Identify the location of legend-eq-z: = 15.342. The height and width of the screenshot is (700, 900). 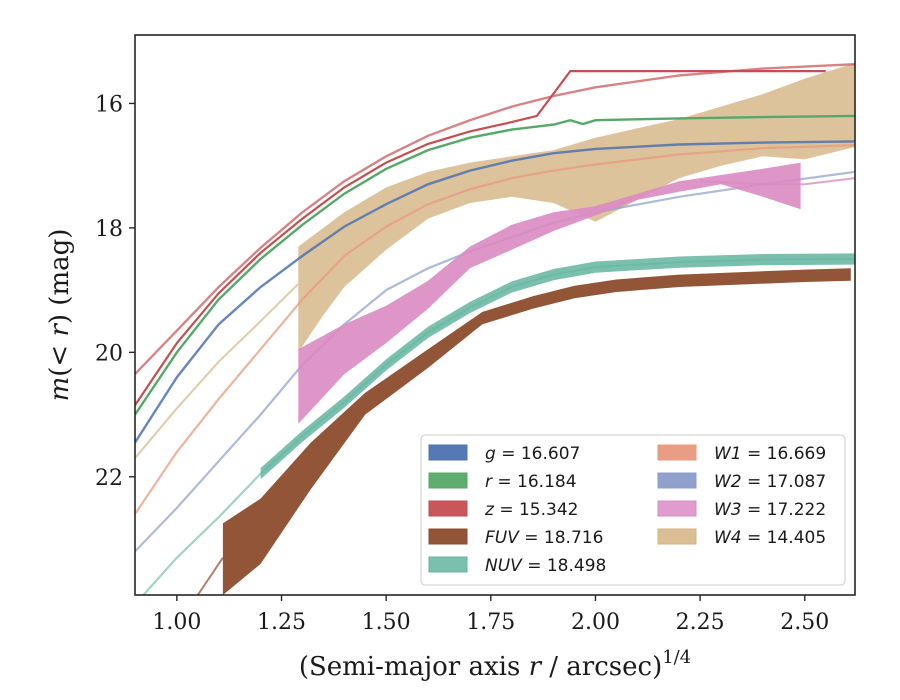
(536, 510).